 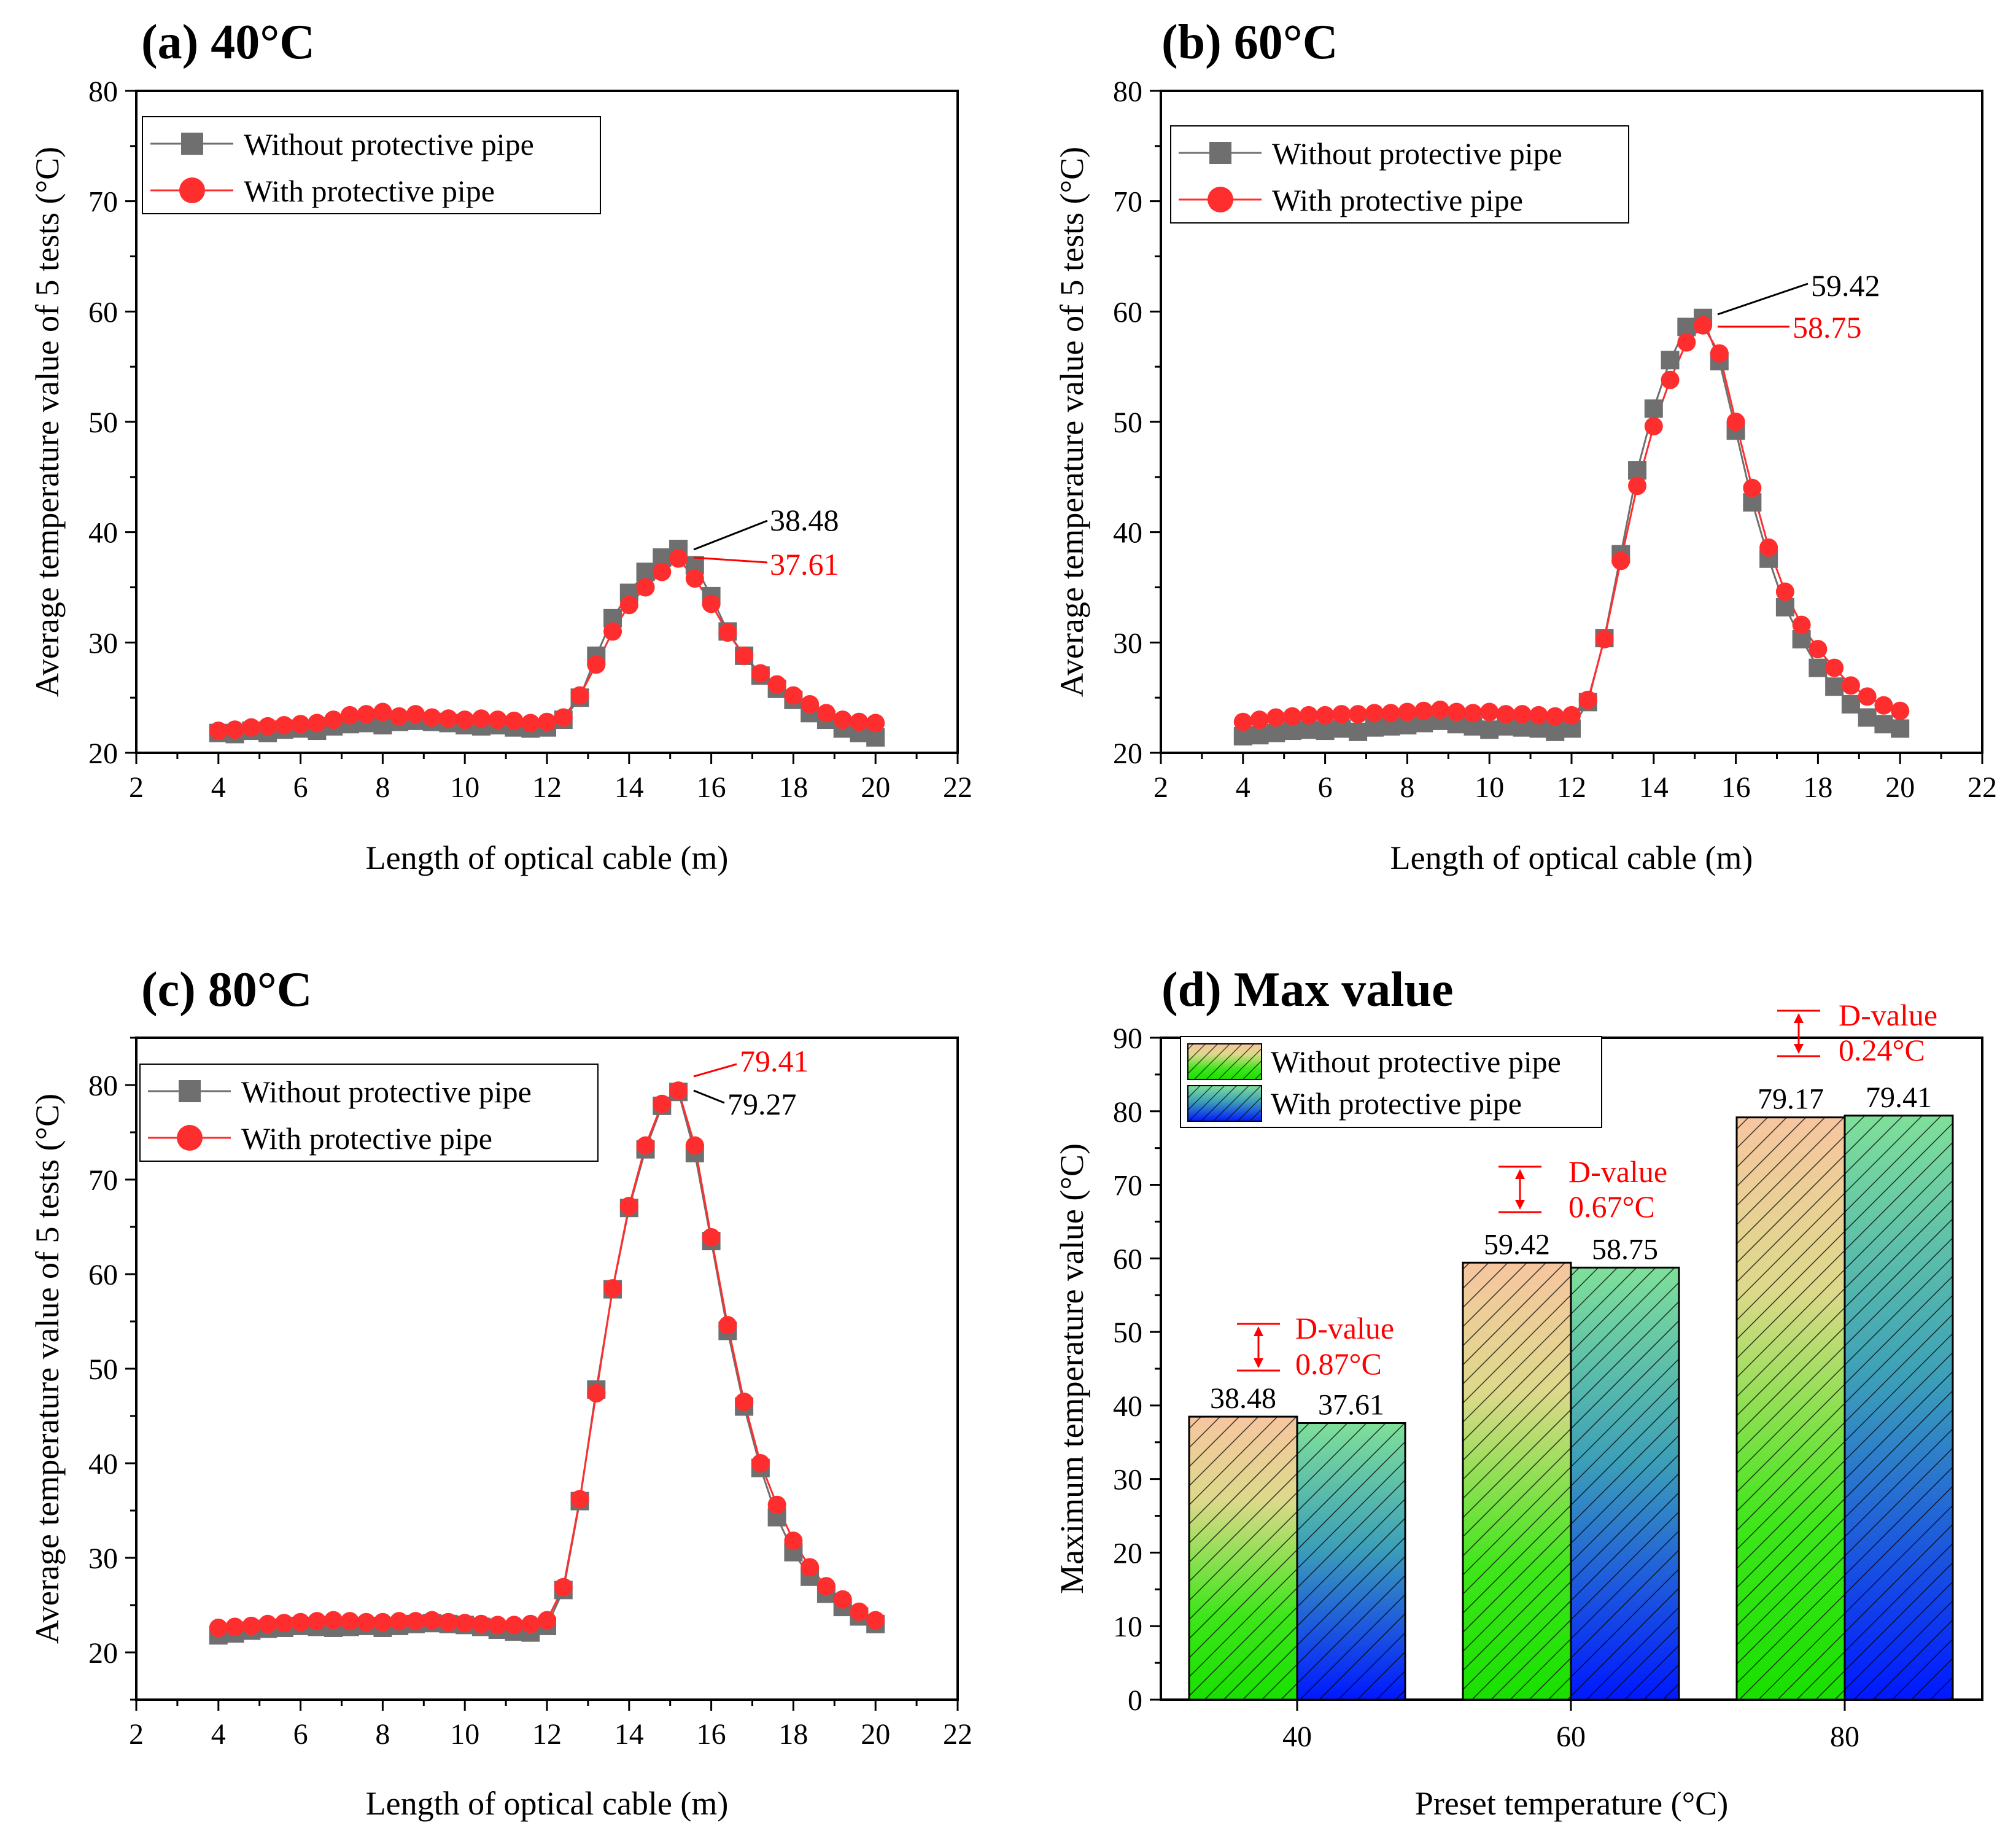 I want to click on dvalue-annotation-40: D-value 0.87°C, so click(x=1315, y=1346).